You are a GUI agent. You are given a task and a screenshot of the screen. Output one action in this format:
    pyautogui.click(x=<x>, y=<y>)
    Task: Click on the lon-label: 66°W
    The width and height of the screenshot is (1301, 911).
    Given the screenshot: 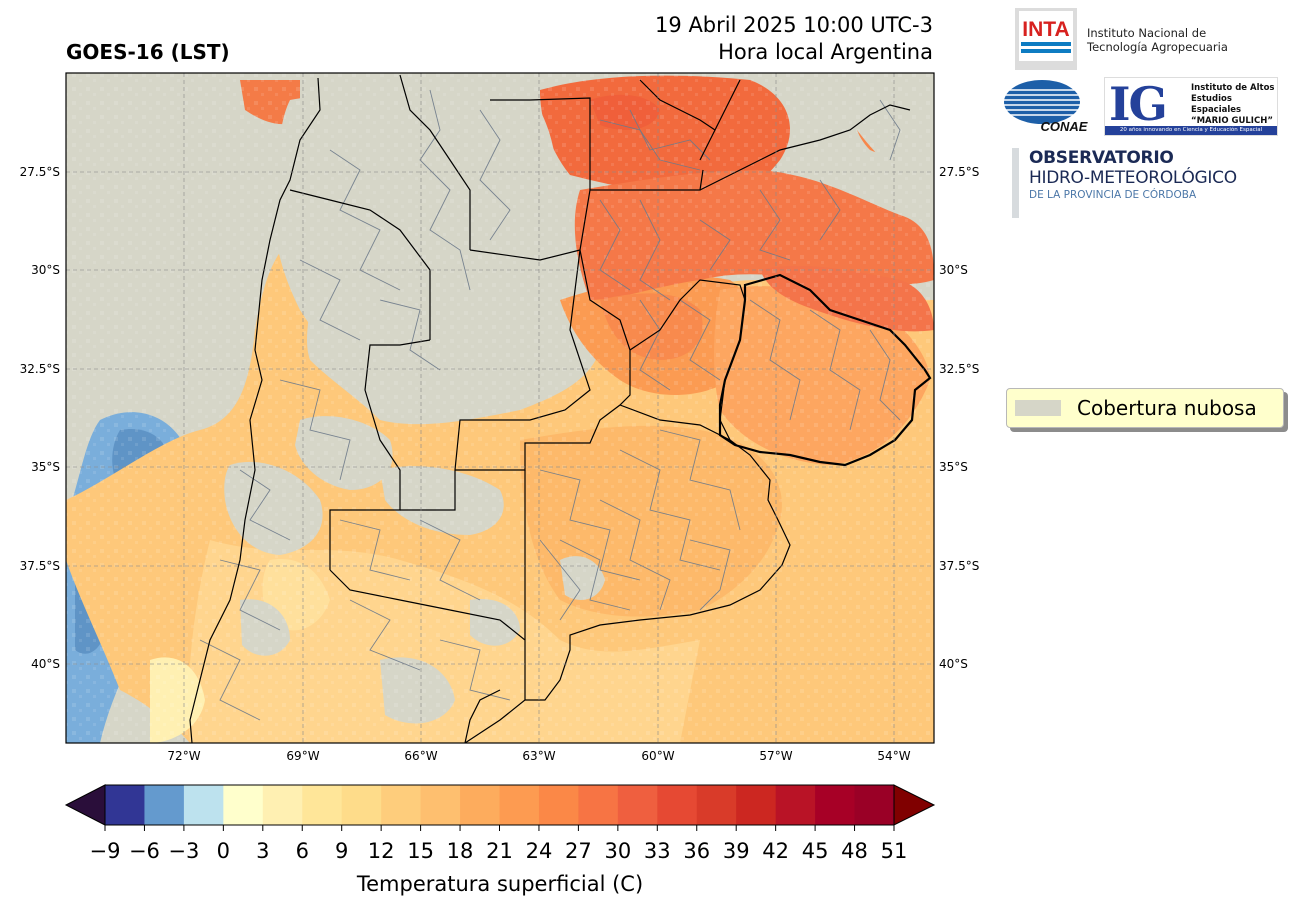 What is the action you would take?
    pyautogui.click(x=420, y=756)
    